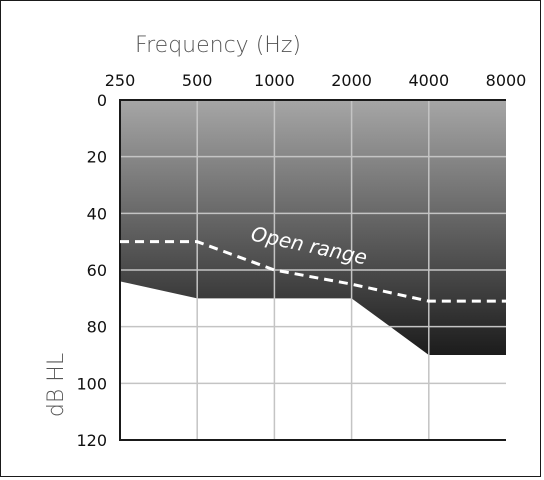  What do you see at coordinates (316, 80) in the screenshot?
I see `x-tick-labels: 250 500 1000 2000 4000 8000` at bounding box center [316, 80].